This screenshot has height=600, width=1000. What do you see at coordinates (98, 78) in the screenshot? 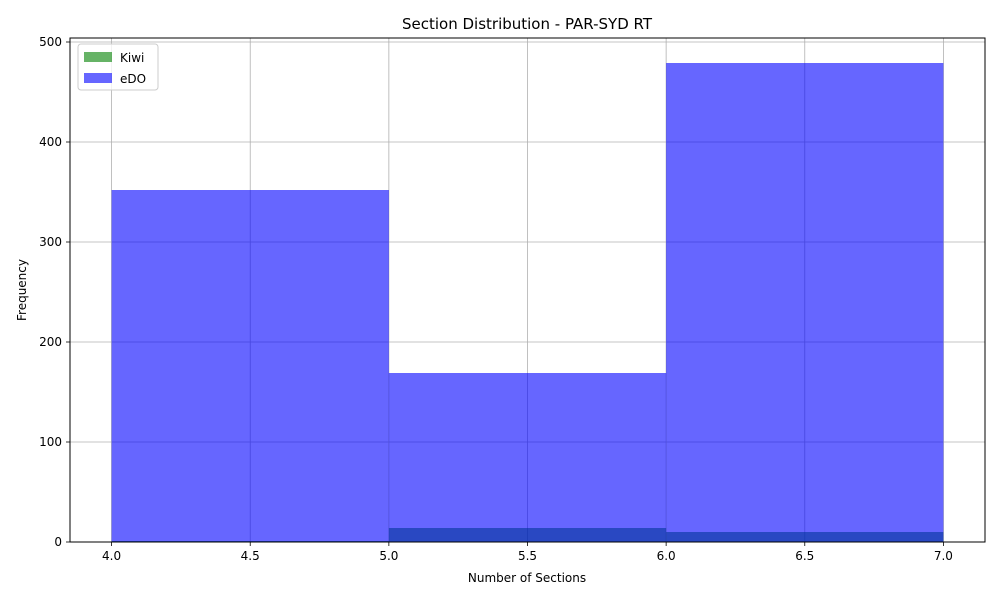
I see `legend-swatch-edo` at bounding box center [98, 78].